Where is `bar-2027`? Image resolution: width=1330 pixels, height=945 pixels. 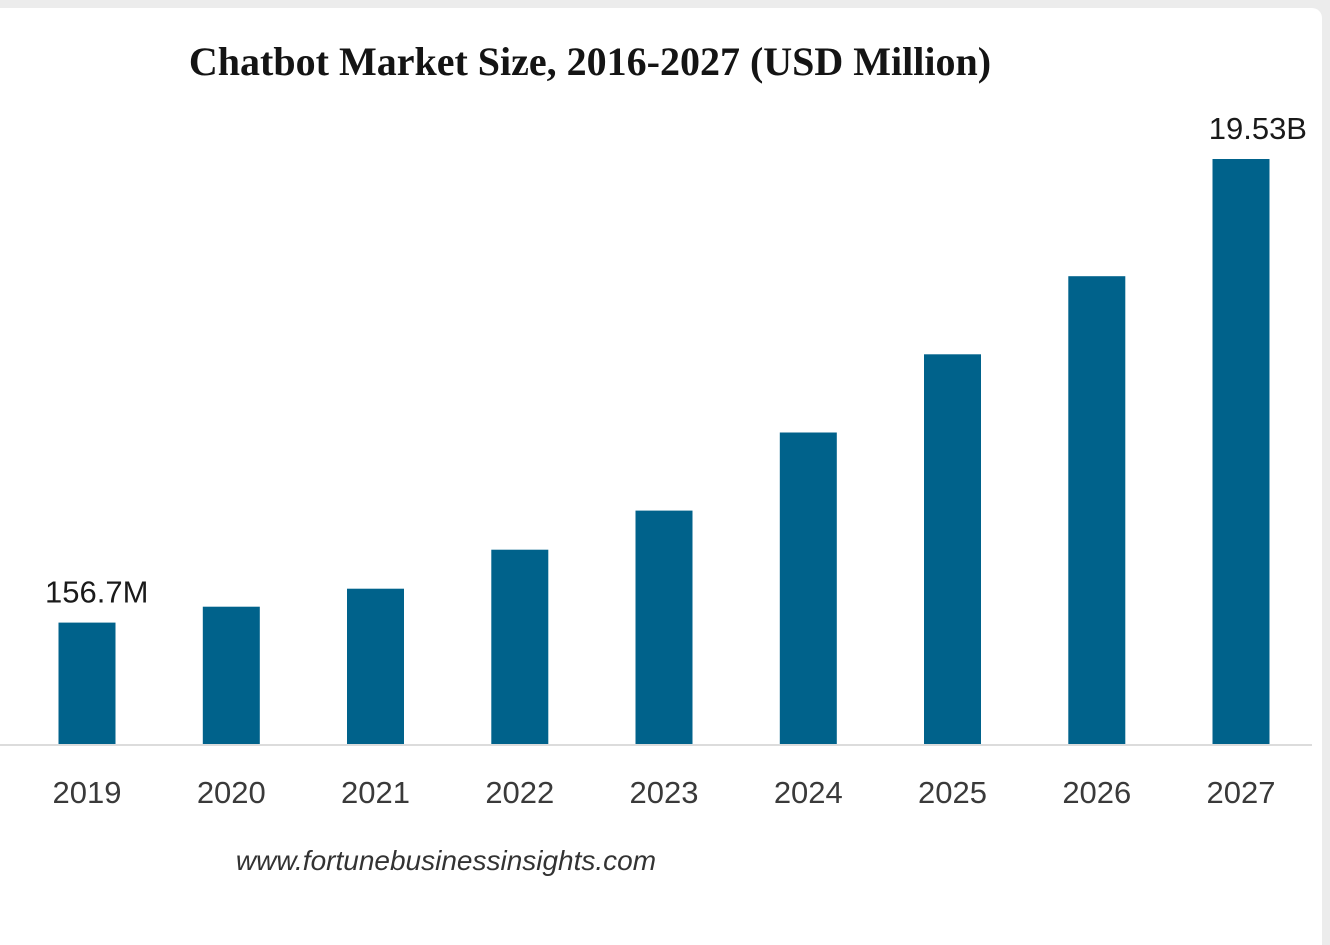 bar-2027 is located at coordinates (1241, 452).